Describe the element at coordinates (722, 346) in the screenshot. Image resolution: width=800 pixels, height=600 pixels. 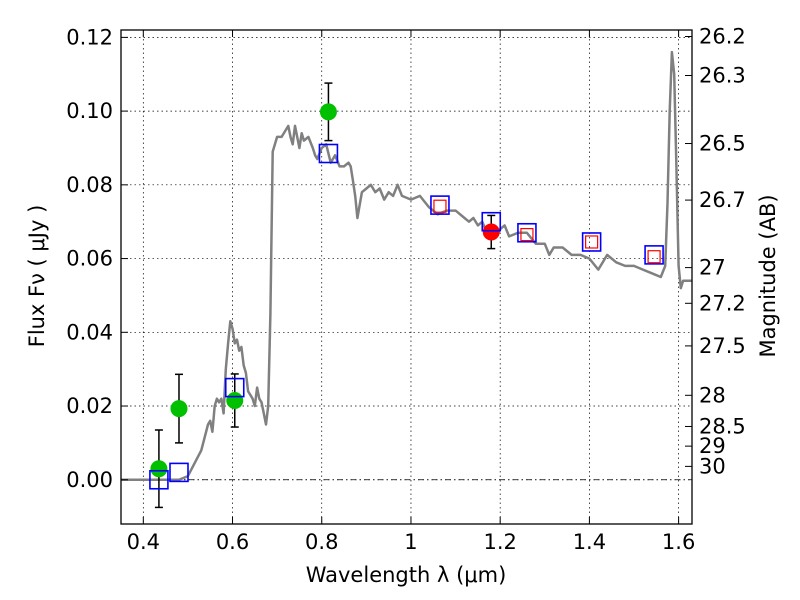
I see `magnitude-tick-label: 27.5` at that location.